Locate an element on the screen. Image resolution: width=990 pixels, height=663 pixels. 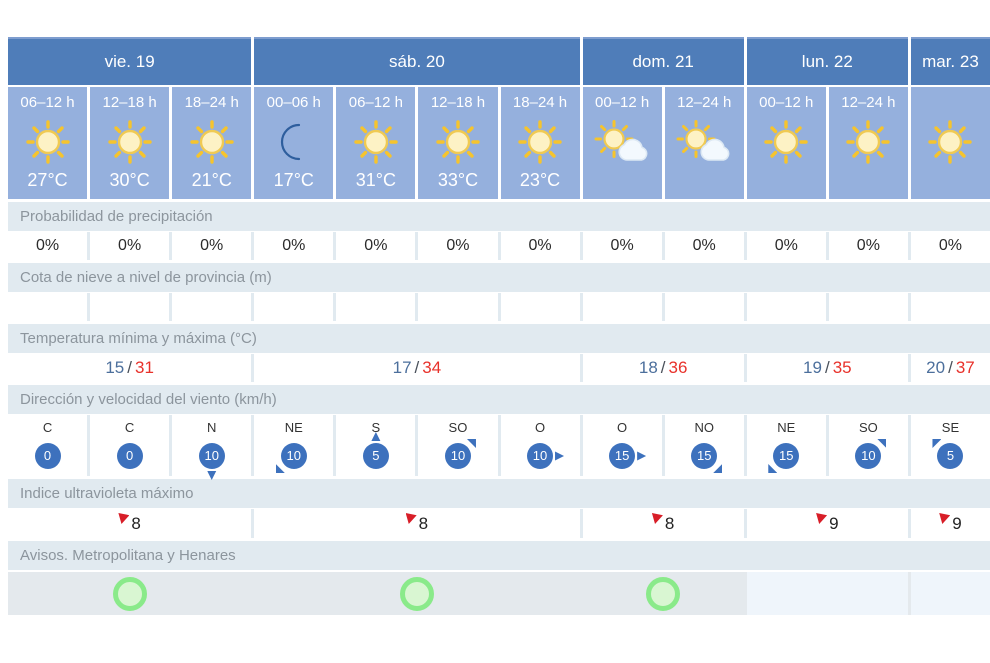
forecast-time-label is located at coordinates (950, 100).